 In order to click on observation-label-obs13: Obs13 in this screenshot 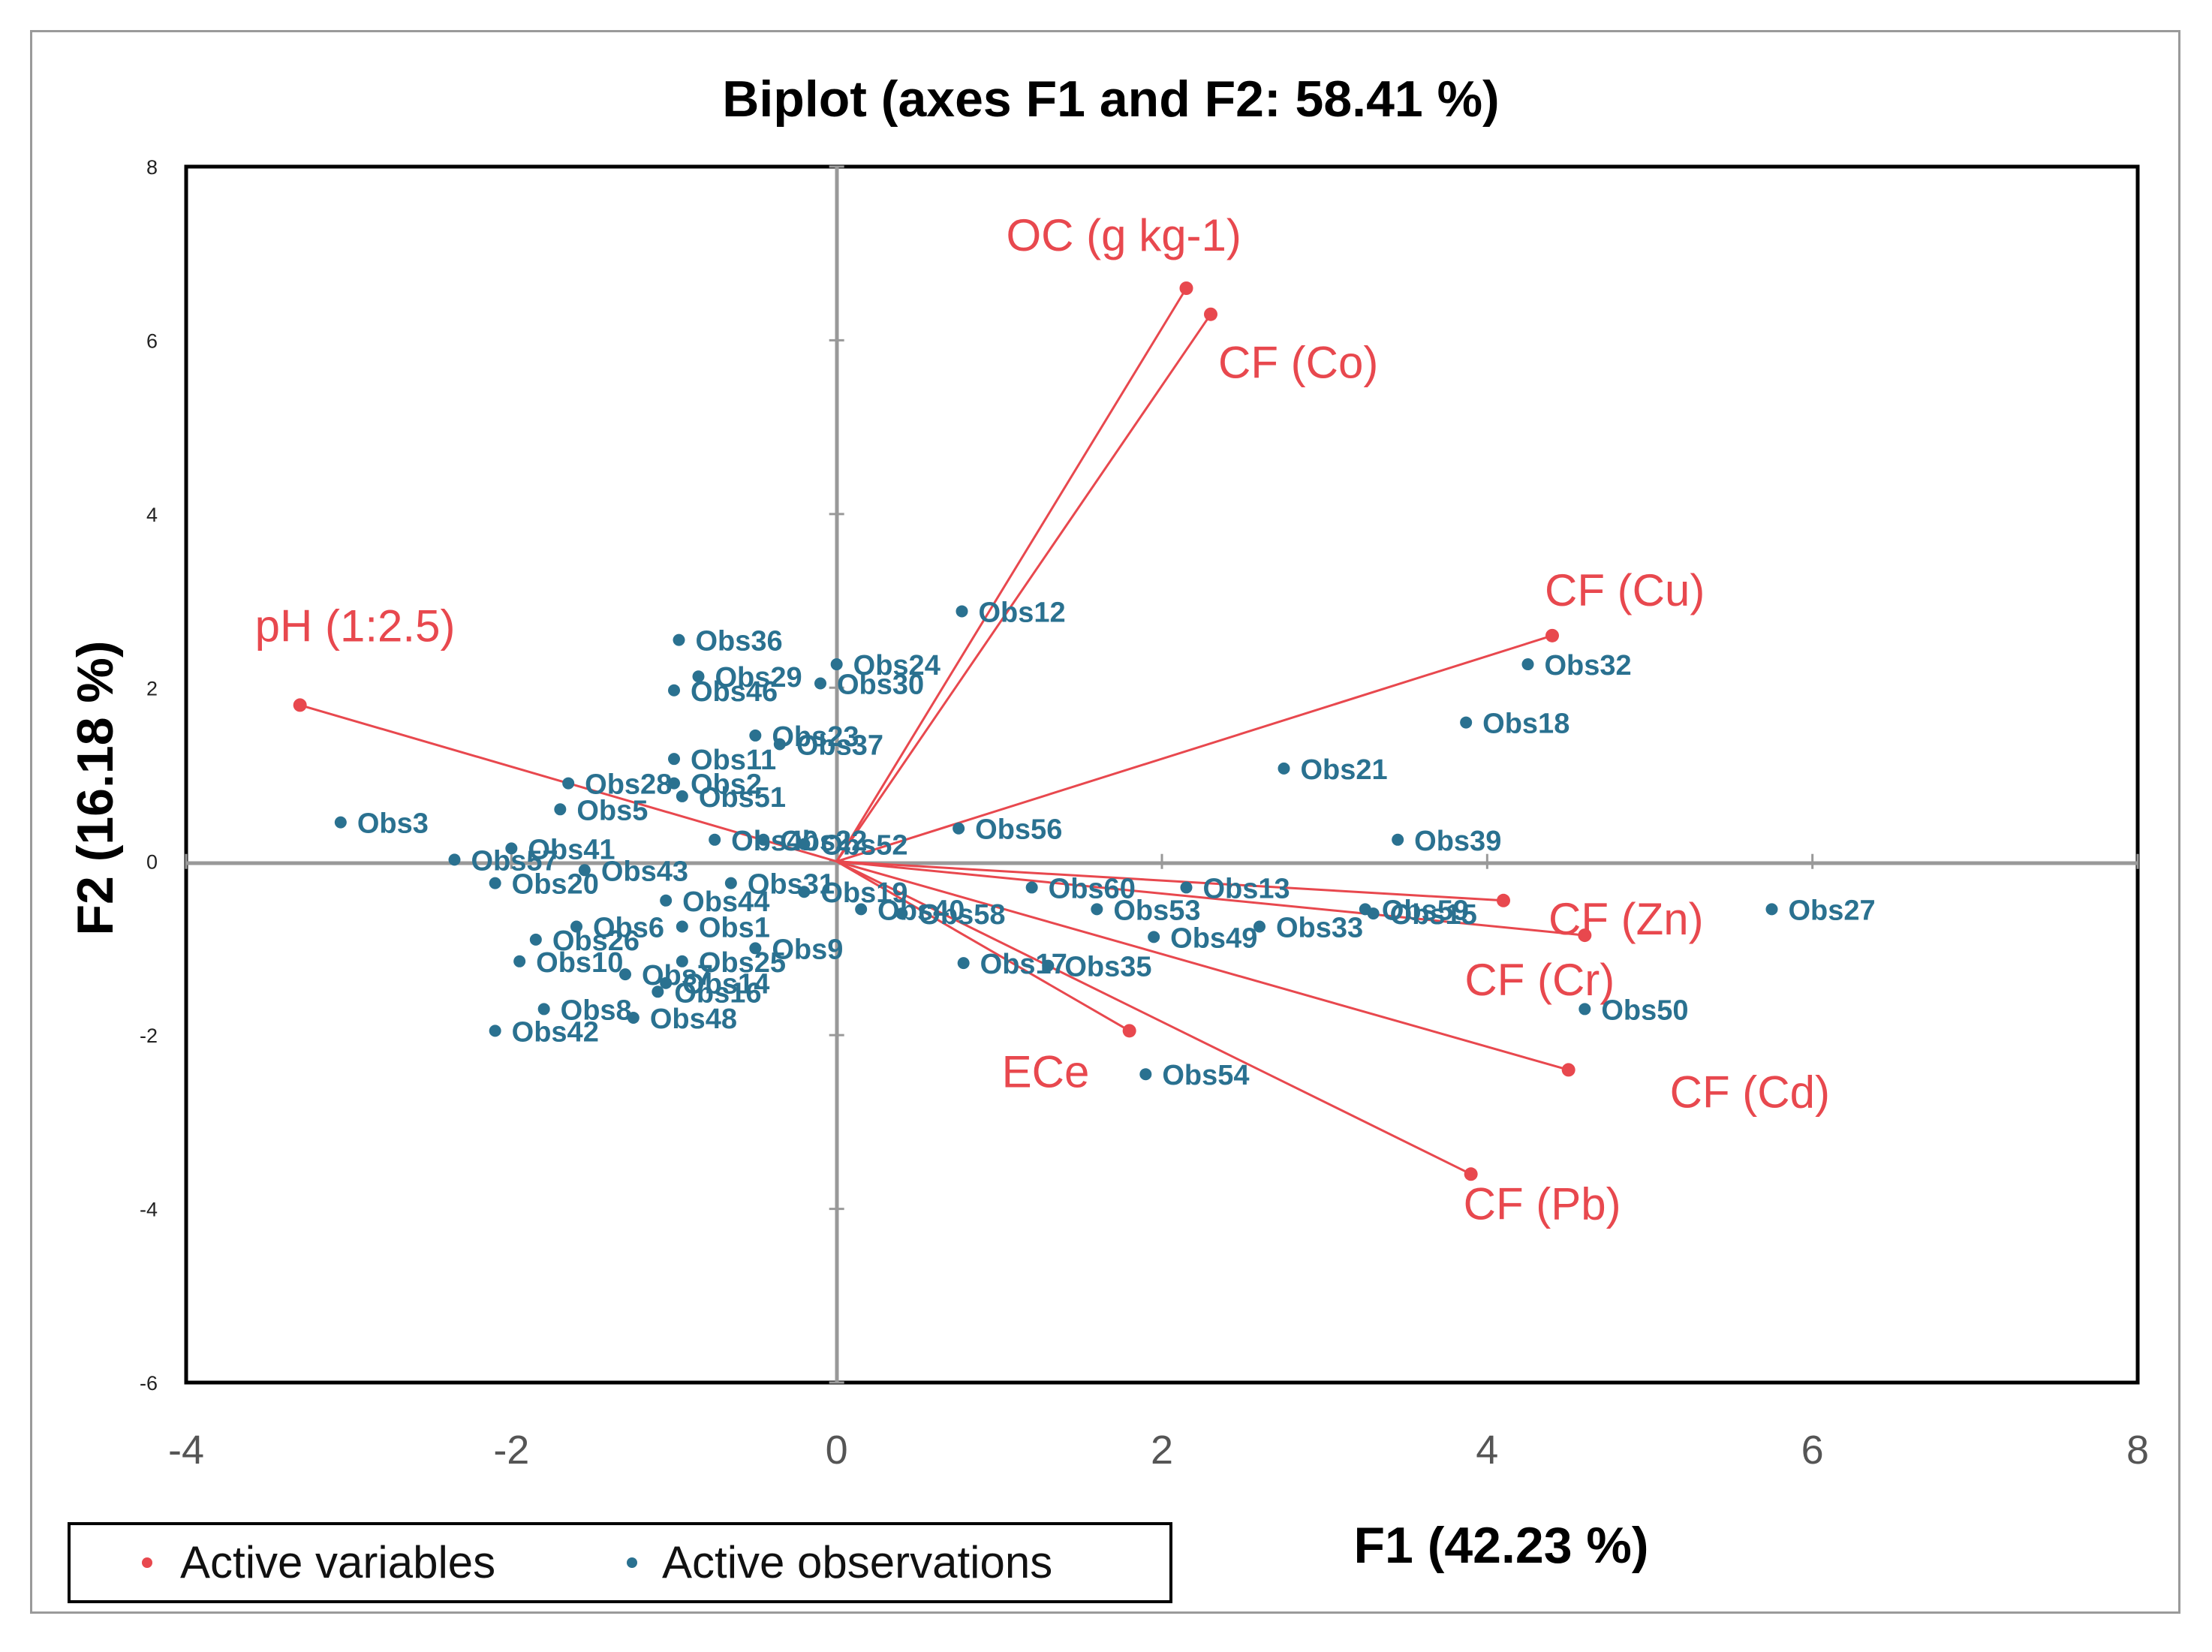, I will do `click(1246, 888)`.